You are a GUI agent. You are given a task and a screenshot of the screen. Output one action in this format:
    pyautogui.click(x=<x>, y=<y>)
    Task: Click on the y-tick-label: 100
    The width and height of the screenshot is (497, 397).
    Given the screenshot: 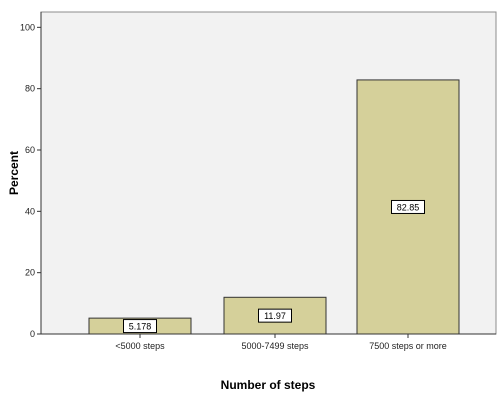 What is the action you would take?
    pyautogui.click(x=27, y=27)
    